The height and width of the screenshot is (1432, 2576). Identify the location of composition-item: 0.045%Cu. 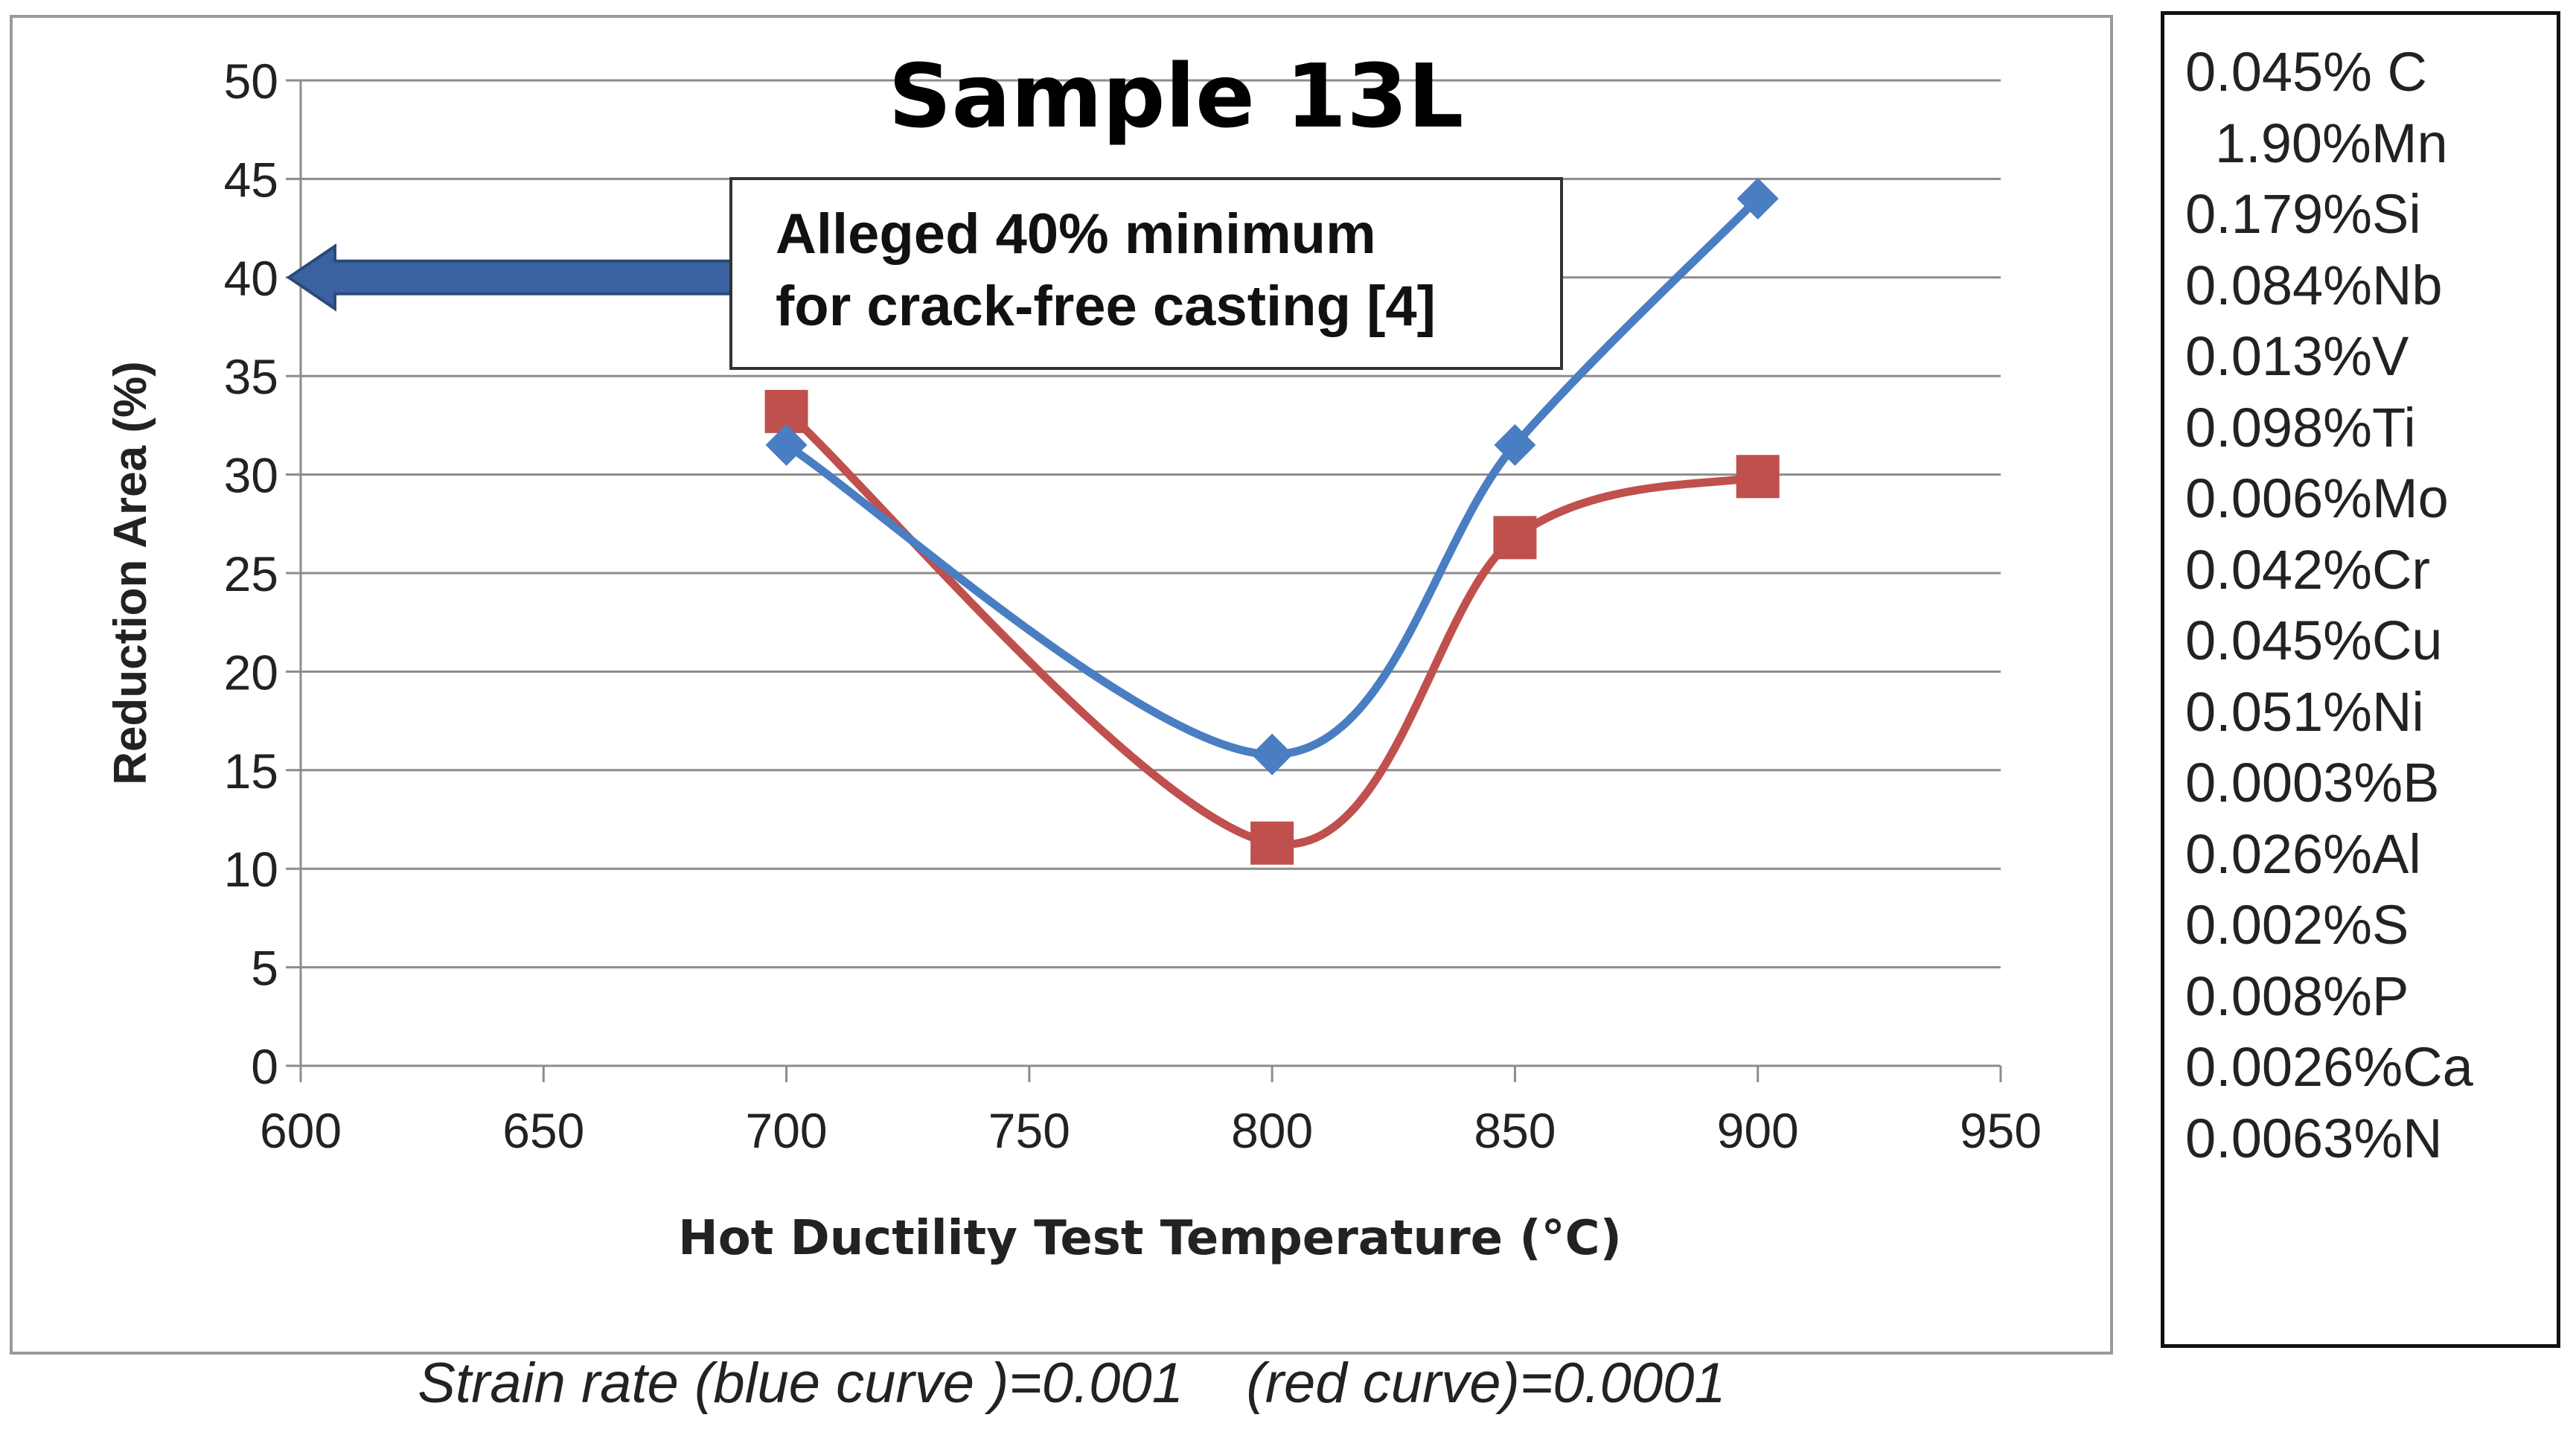
(2314, 640).